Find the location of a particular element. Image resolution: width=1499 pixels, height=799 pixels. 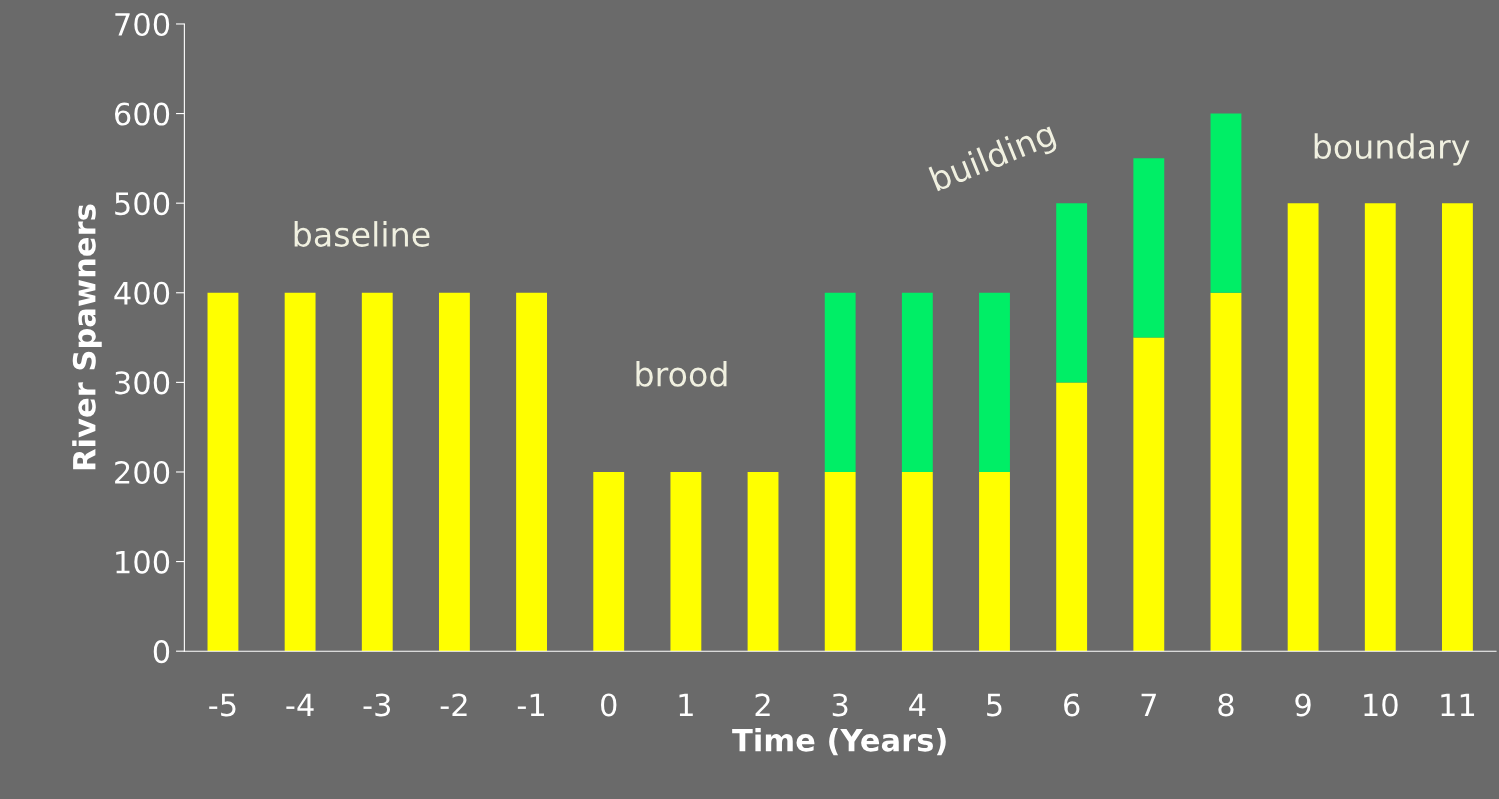

y-tick-label: 0 is located at coordinates (161, 652).